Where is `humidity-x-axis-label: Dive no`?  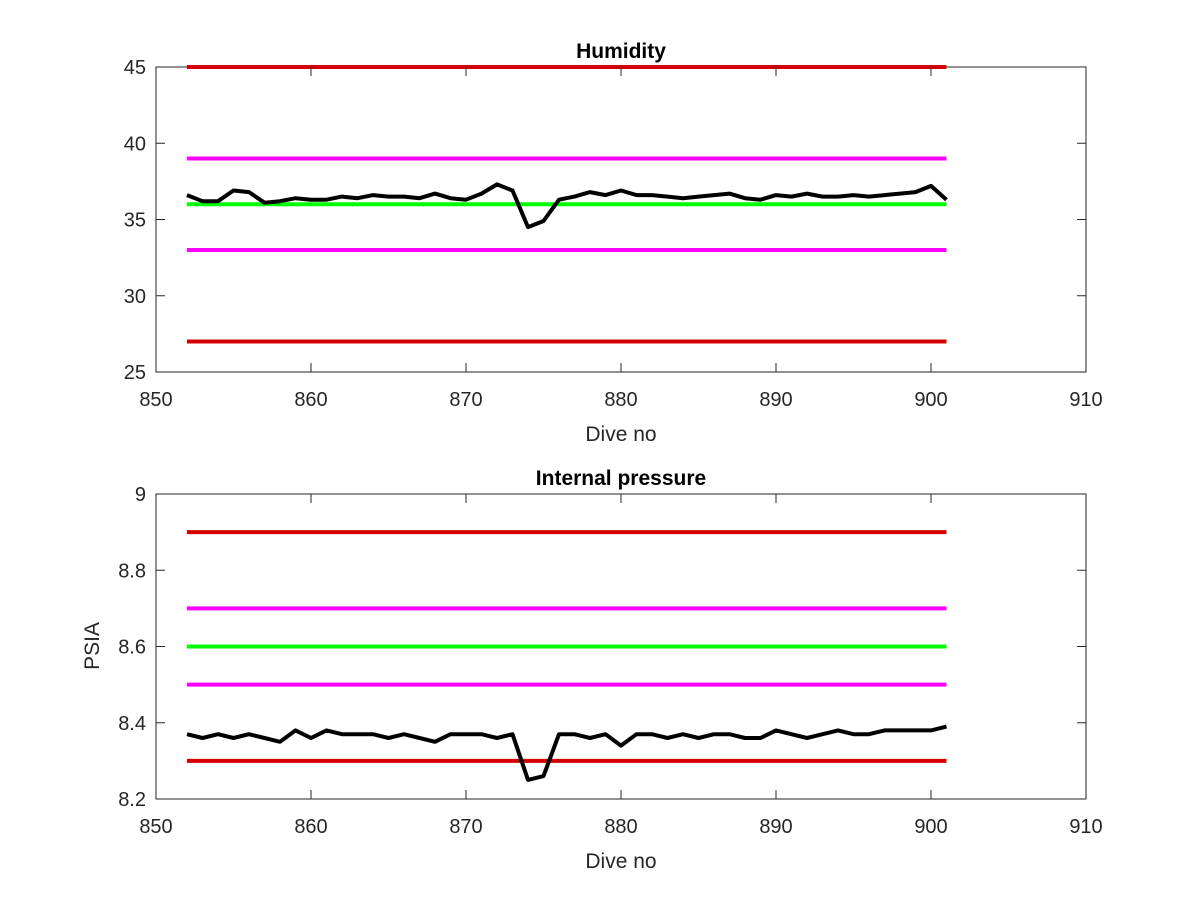 humidity-x-axis-label: Dive no is located at coordinates (620, 434).